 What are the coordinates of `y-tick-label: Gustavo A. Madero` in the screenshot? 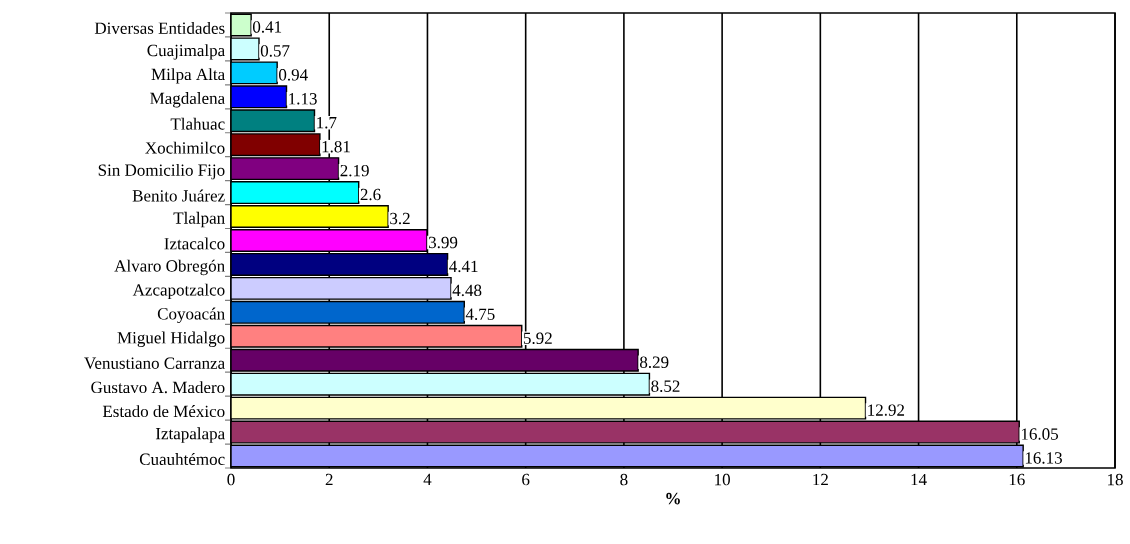 It's located at (158, 387).